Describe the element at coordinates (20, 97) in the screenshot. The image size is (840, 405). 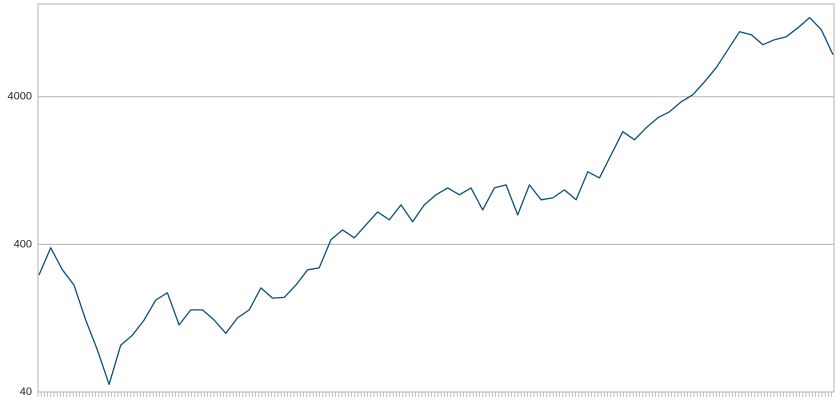
I see `y-tick-label: 4000` at that location.